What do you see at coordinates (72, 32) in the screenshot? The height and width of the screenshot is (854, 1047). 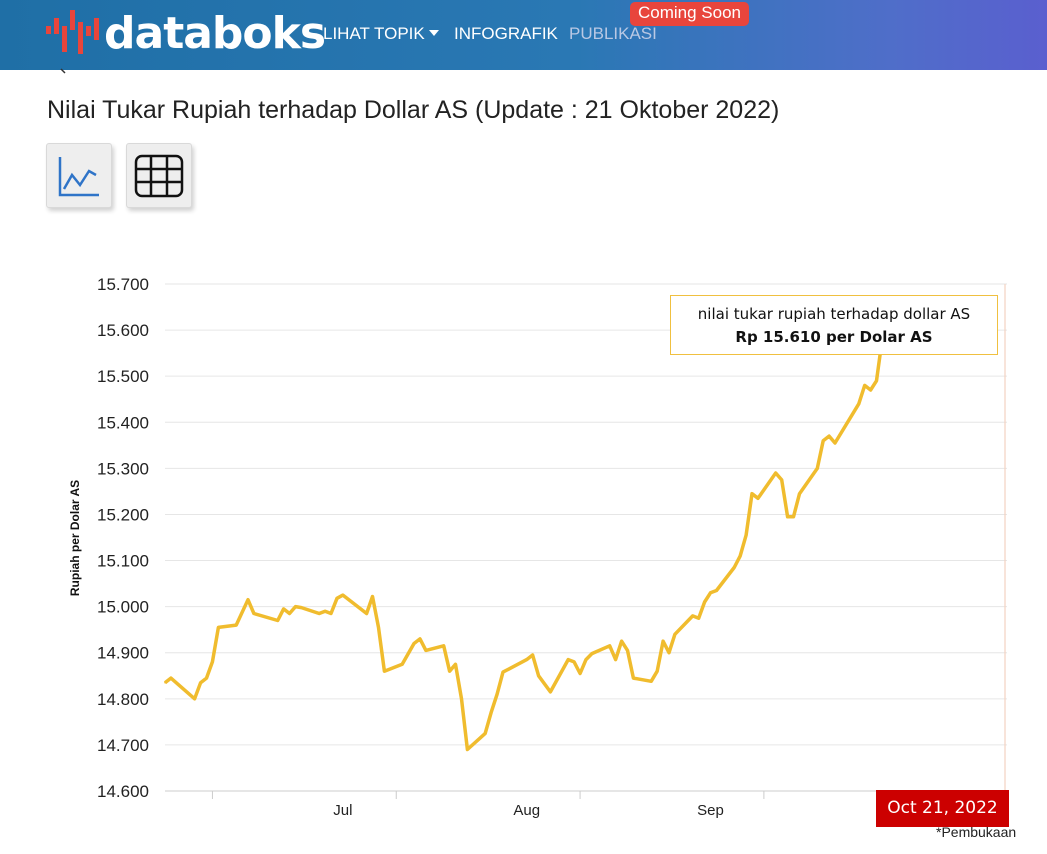 I see `logo-bars-icon` at bounding box center [72, 32].